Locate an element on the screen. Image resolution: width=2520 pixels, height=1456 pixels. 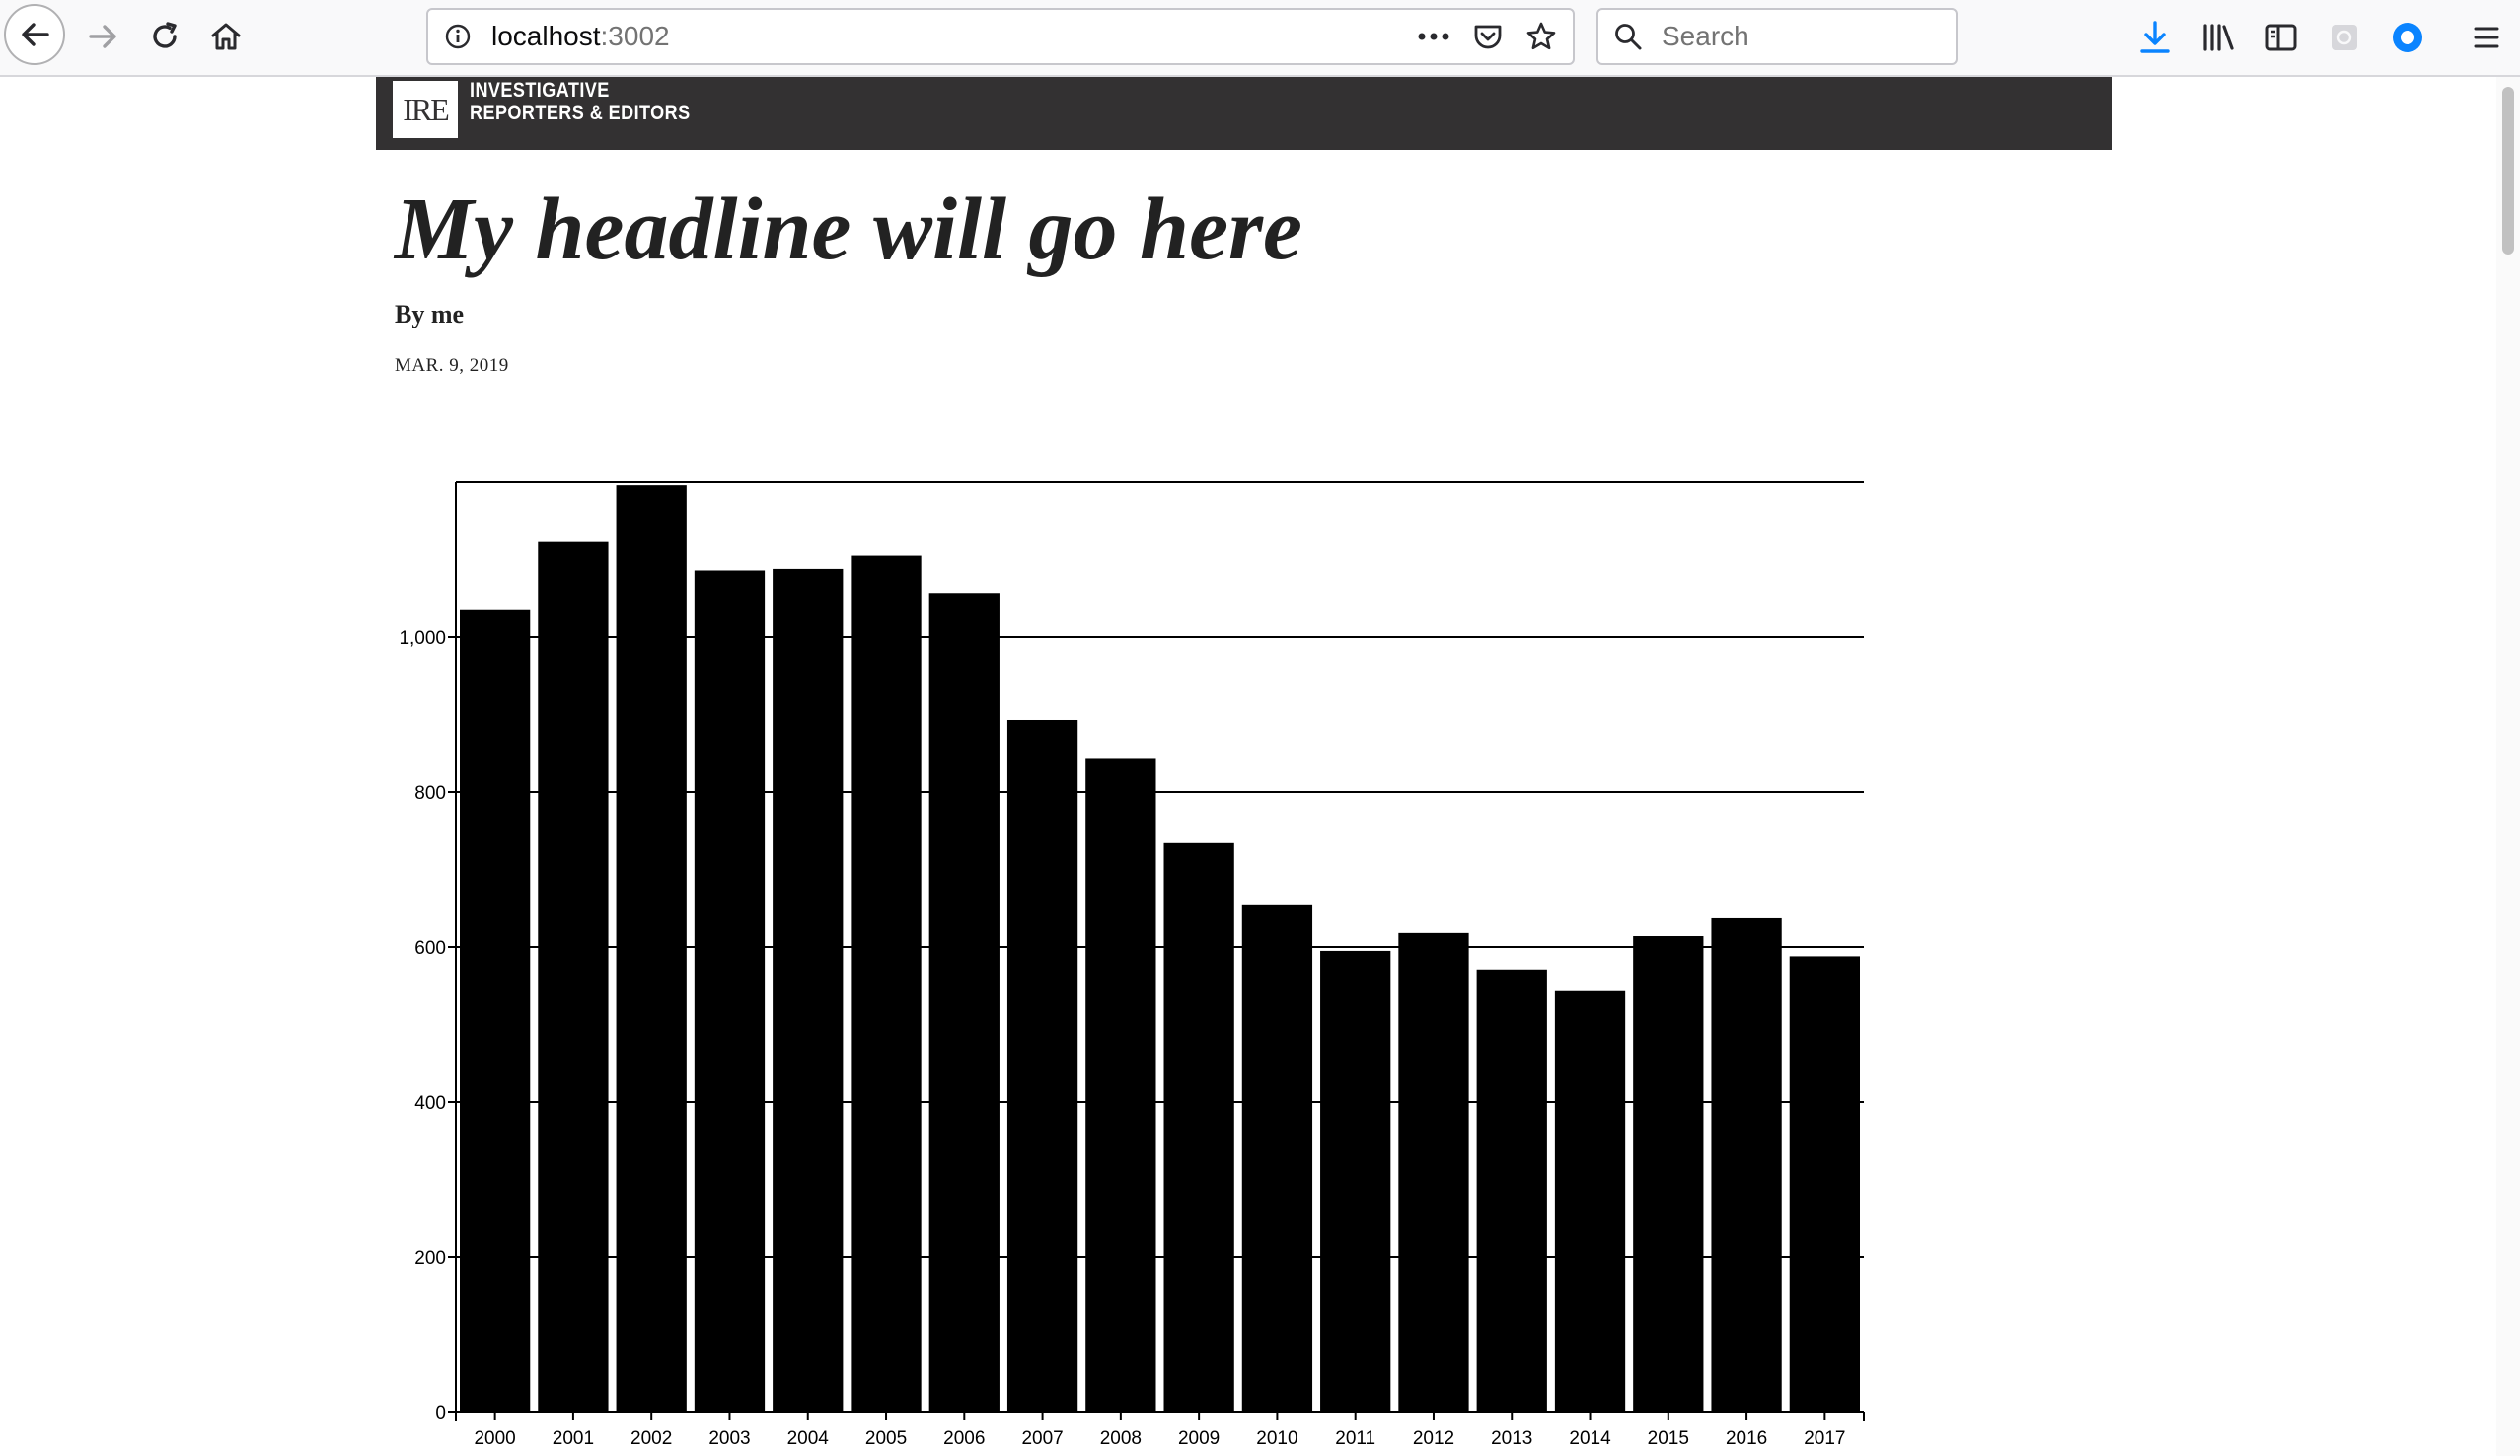
browser-toolbar: localhost:3002 Search is located at coordinates (1260, 38).